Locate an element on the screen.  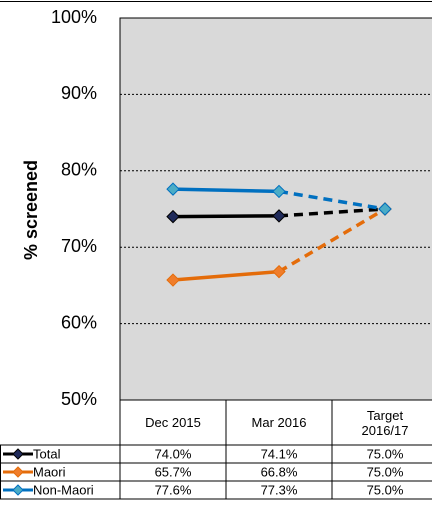
data-label: 65.7% is located at coordinates (173, 471).